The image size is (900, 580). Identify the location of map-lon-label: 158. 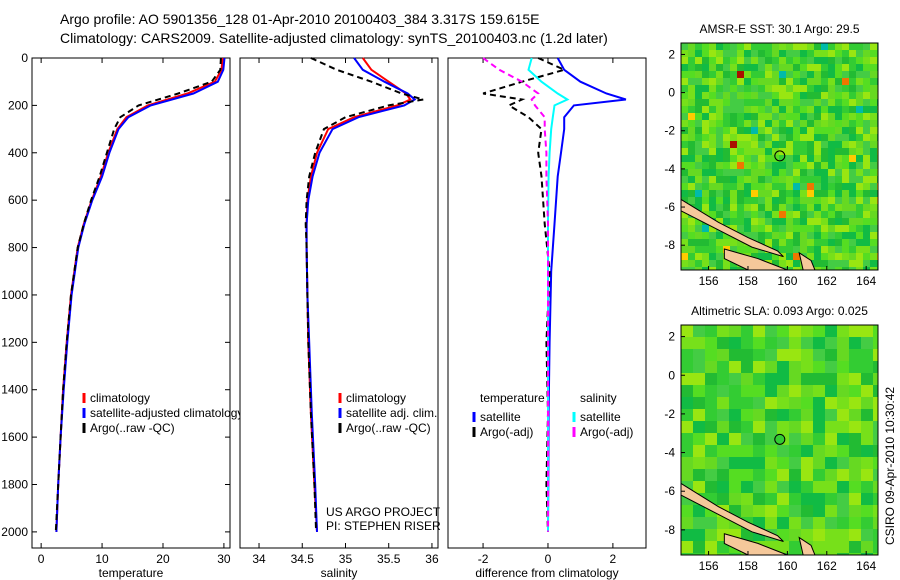
(748, 281).